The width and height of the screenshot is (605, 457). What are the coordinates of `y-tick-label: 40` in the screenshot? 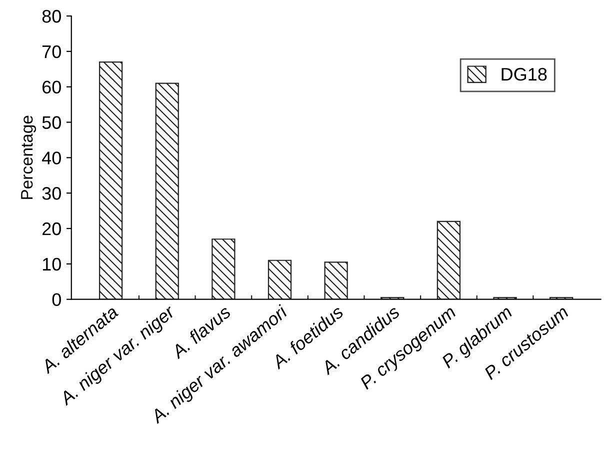 It's located at (51, 158).